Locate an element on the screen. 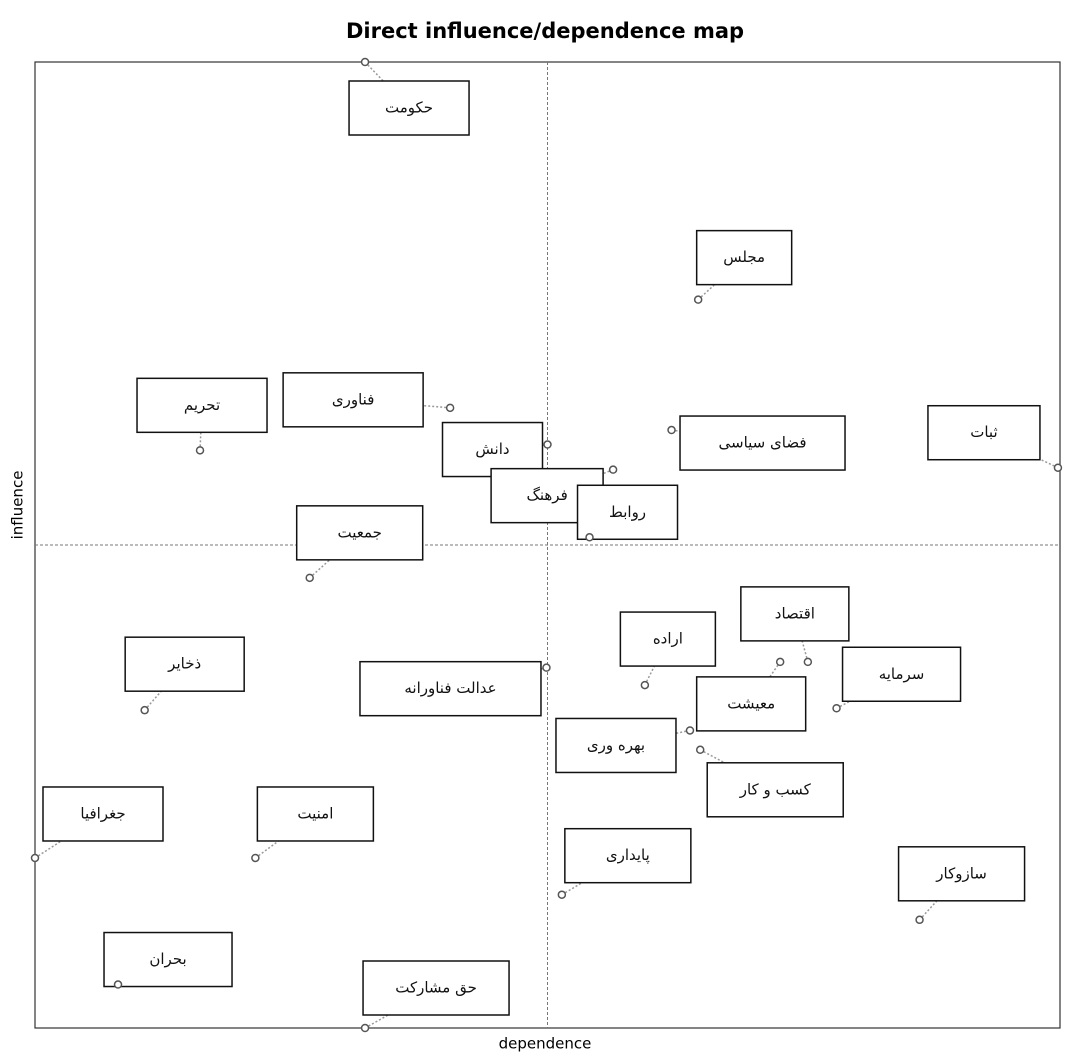  point-label: ذخایر is located at coordinates (184, 664).